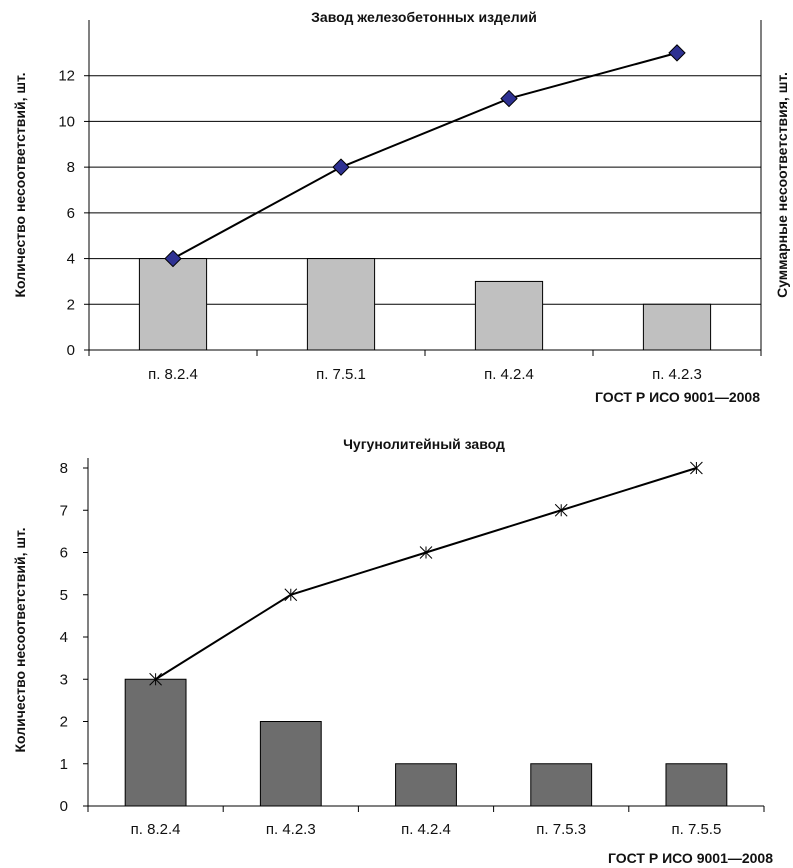  Describe the element at coordinates (782, 185) in the screenshot. I see `chart1-y-right-label: Суммарные несоответствия, шт.` at that location.